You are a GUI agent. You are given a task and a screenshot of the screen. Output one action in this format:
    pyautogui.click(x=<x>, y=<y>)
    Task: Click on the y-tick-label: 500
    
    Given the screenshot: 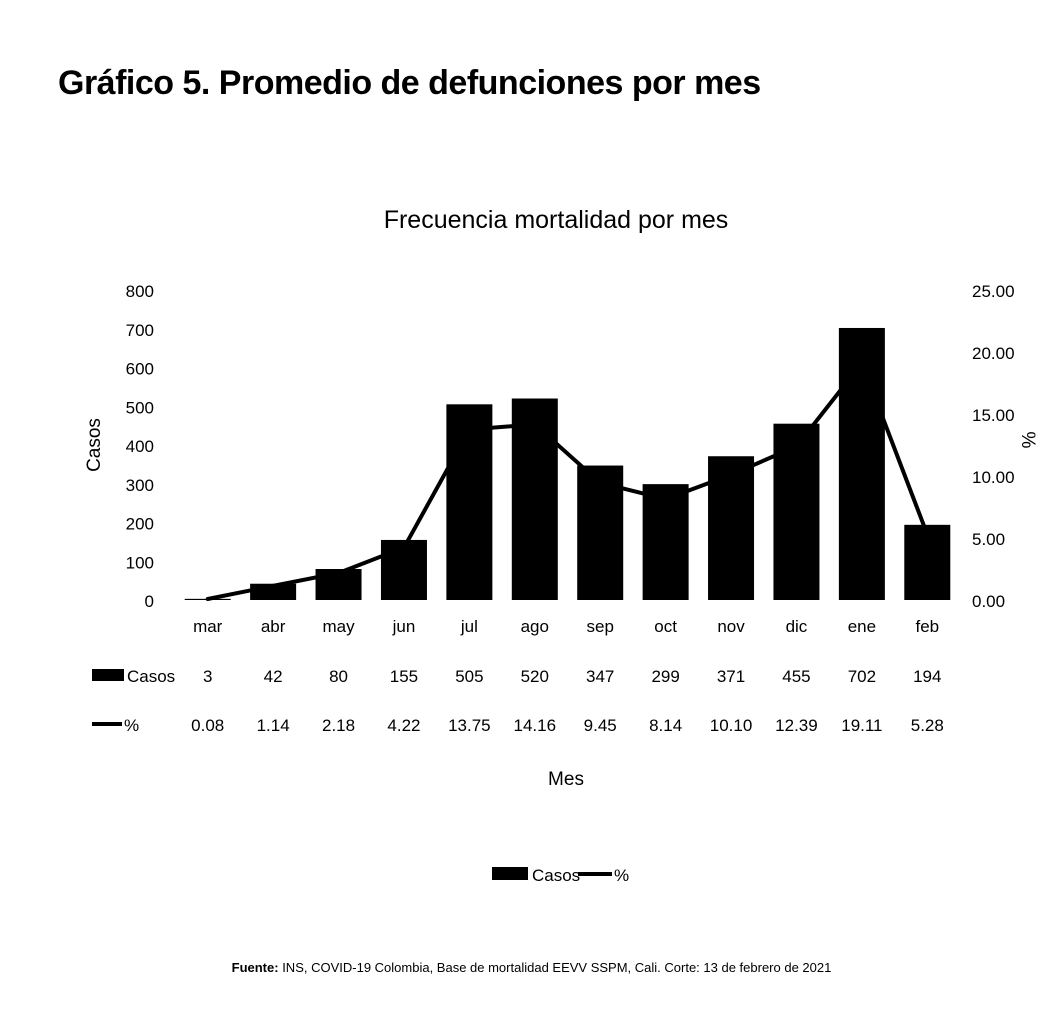 What is the action you would take?
    pyautogui.click(x=140, y=407)
    